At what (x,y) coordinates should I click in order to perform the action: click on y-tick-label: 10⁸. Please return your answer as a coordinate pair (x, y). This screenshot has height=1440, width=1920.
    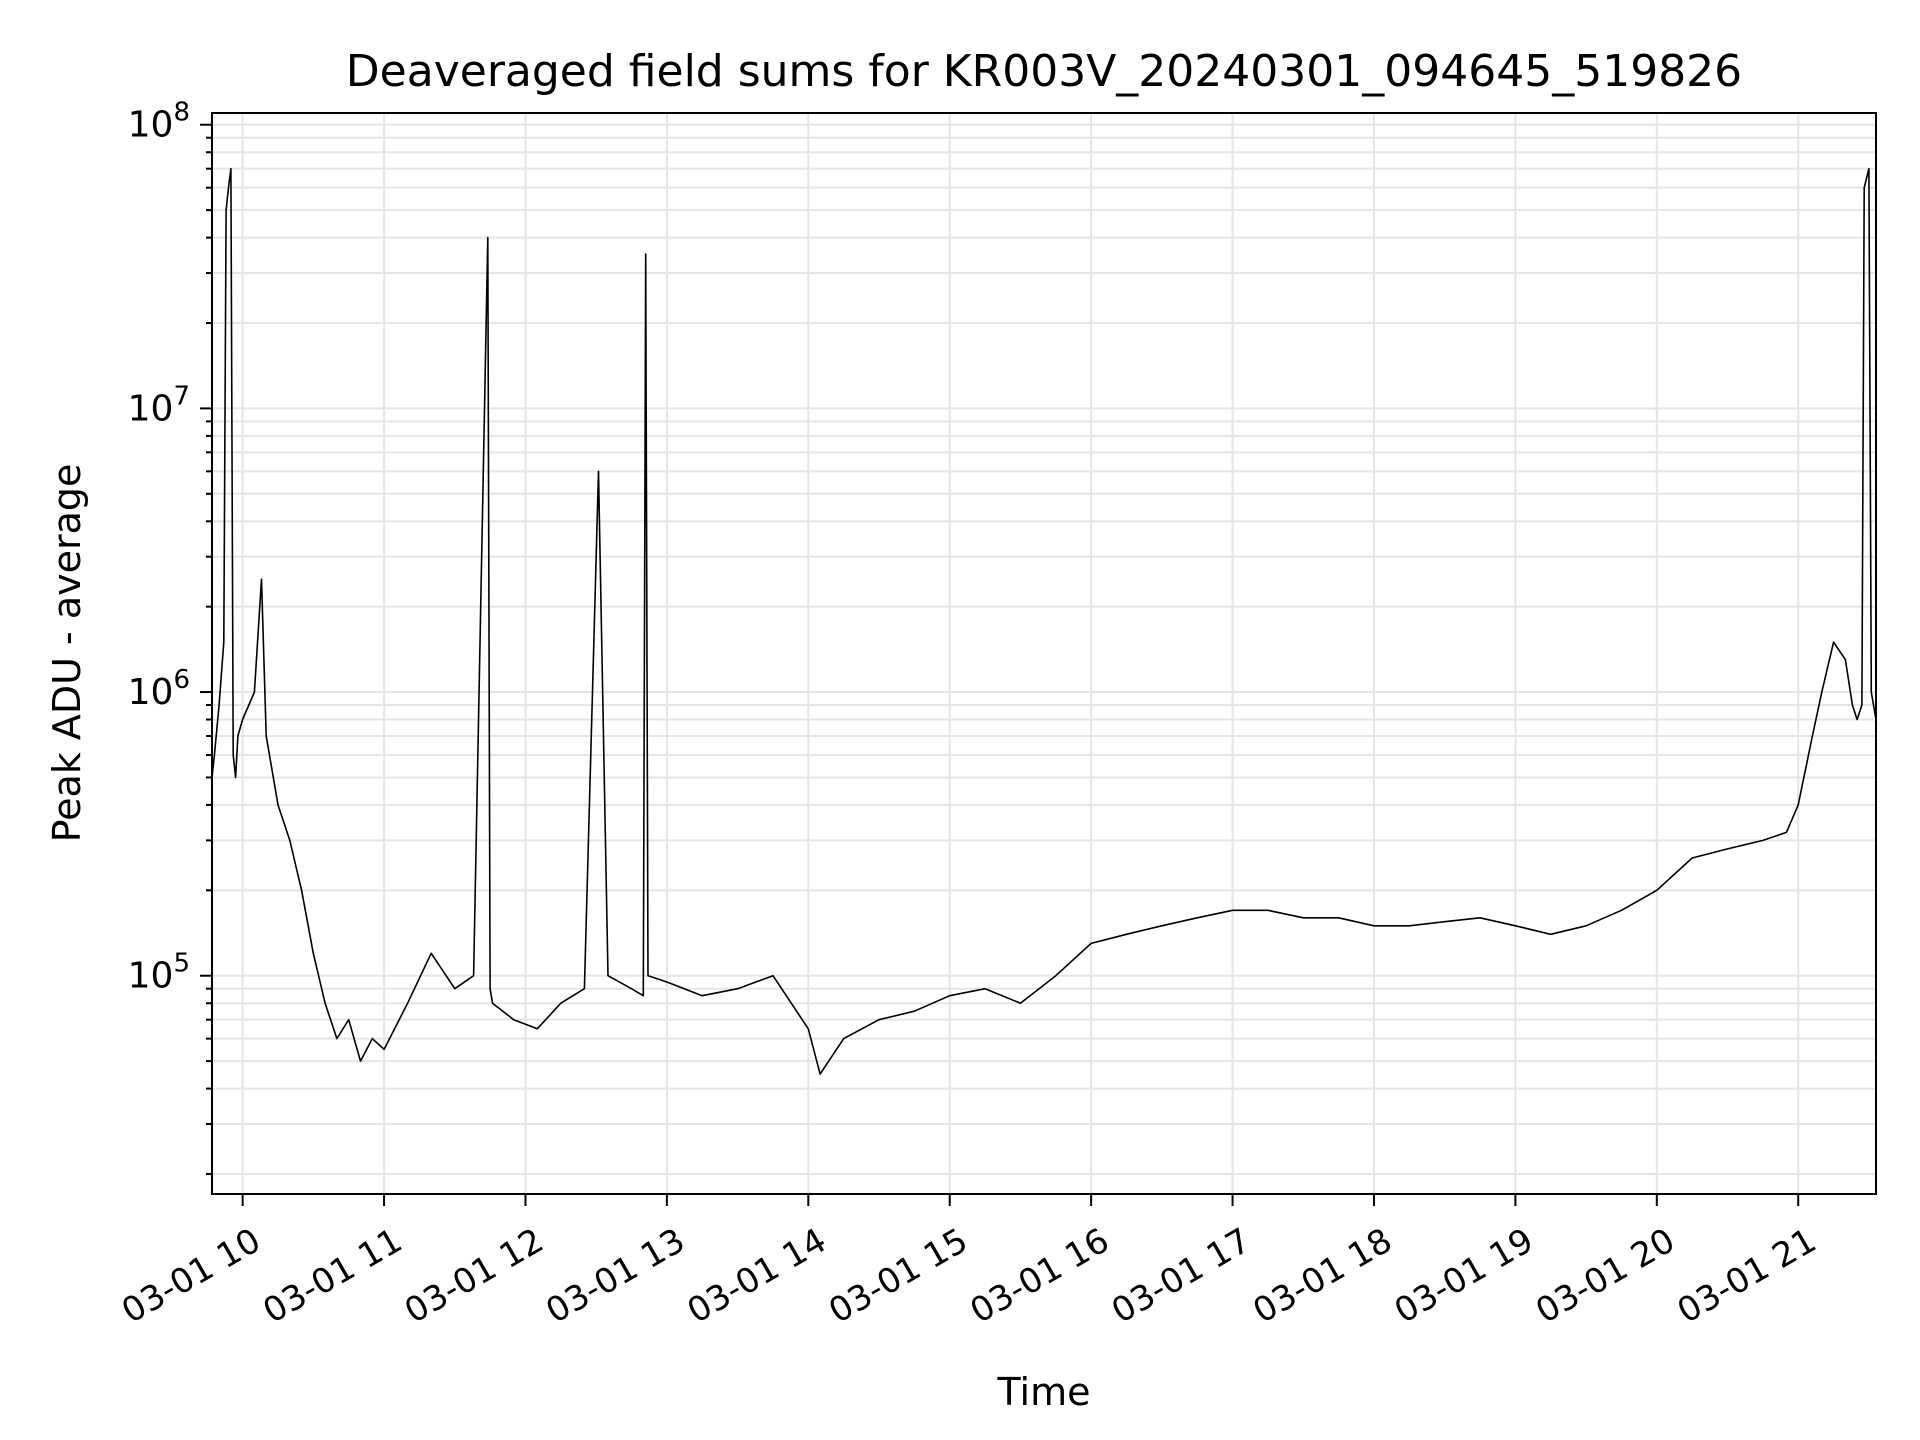
    Looking at the image, I should click on (159, 122).